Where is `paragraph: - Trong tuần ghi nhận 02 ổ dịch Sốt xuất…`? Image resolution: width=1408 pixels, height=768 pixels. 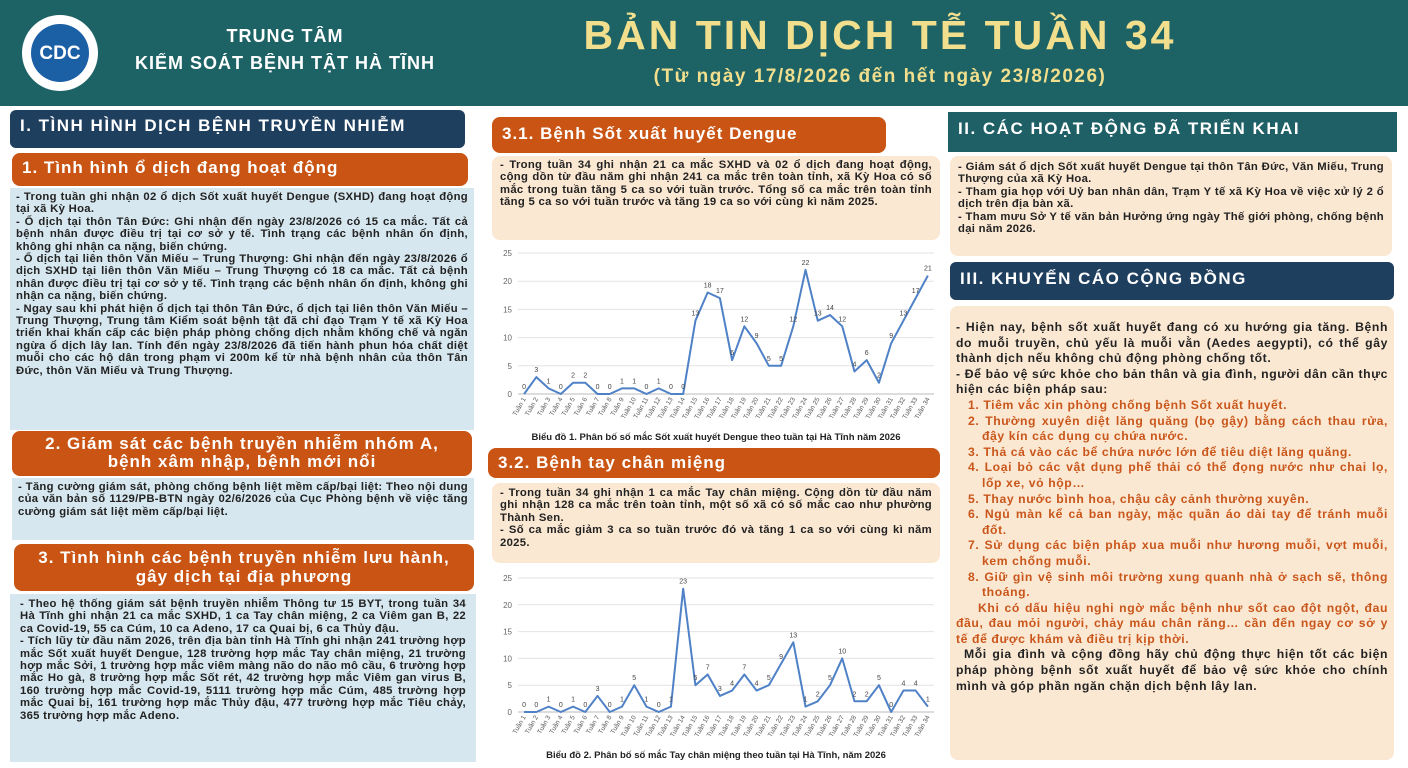
paragraph: - Trong tuần ghi nhận 02 ổ dịch Sốt xuất… is located at coordinates (242, 203).